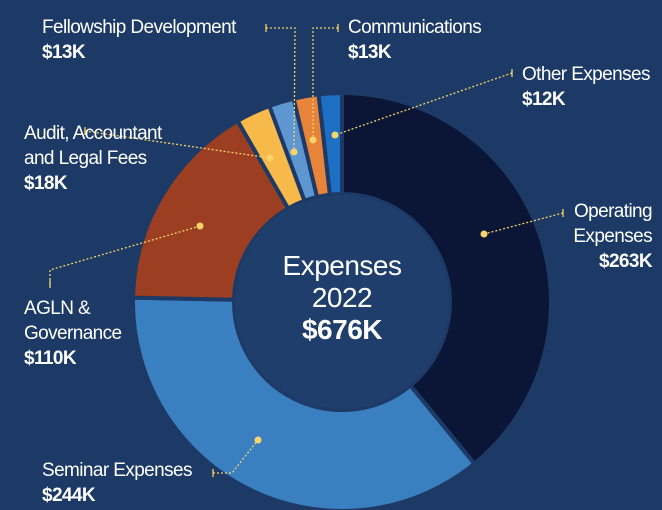 The image size is (662, 510). I want to click on donut-hole, so click(342, 302).